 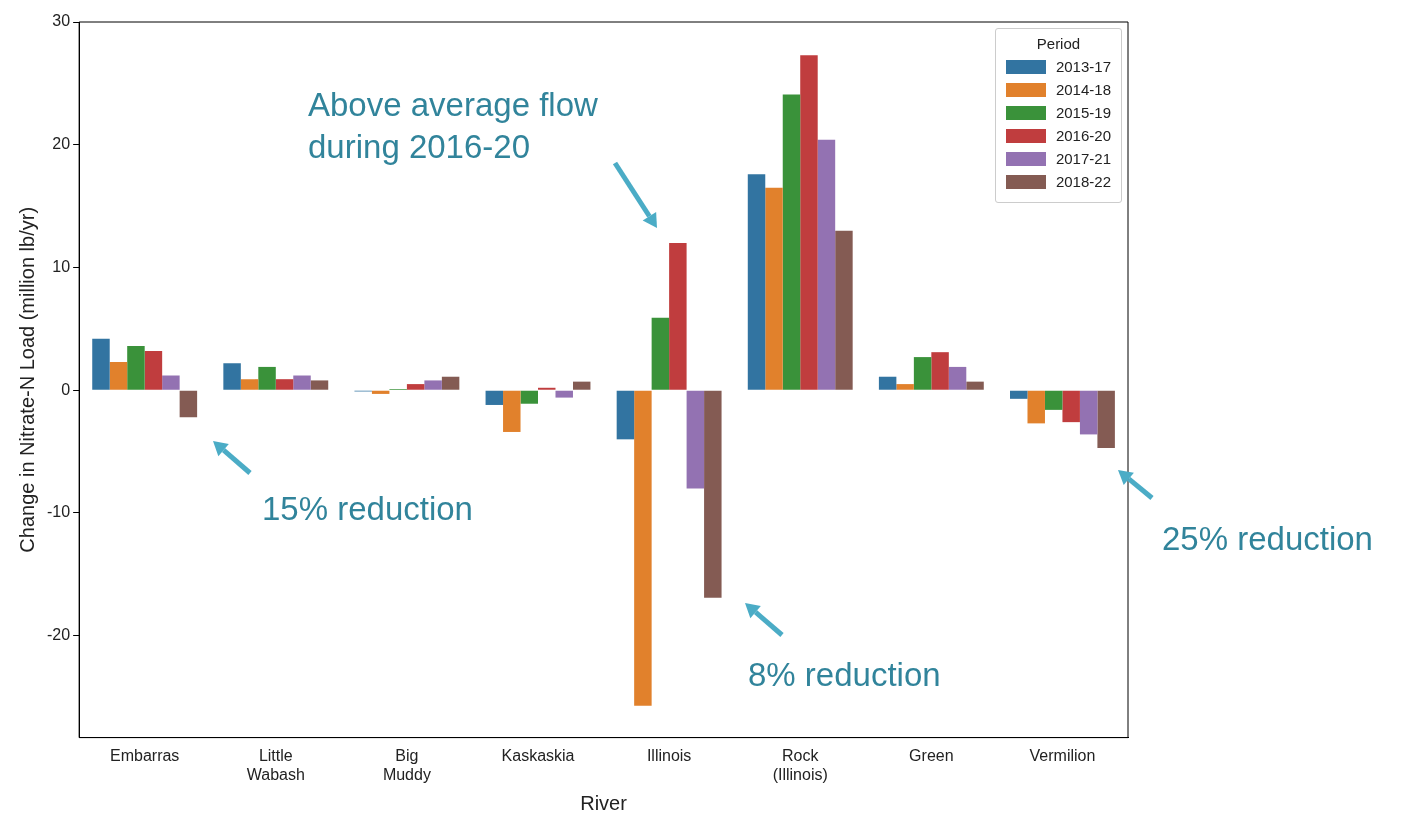 I want to click on text: 25% reduction, so click(x=1268, y=539).